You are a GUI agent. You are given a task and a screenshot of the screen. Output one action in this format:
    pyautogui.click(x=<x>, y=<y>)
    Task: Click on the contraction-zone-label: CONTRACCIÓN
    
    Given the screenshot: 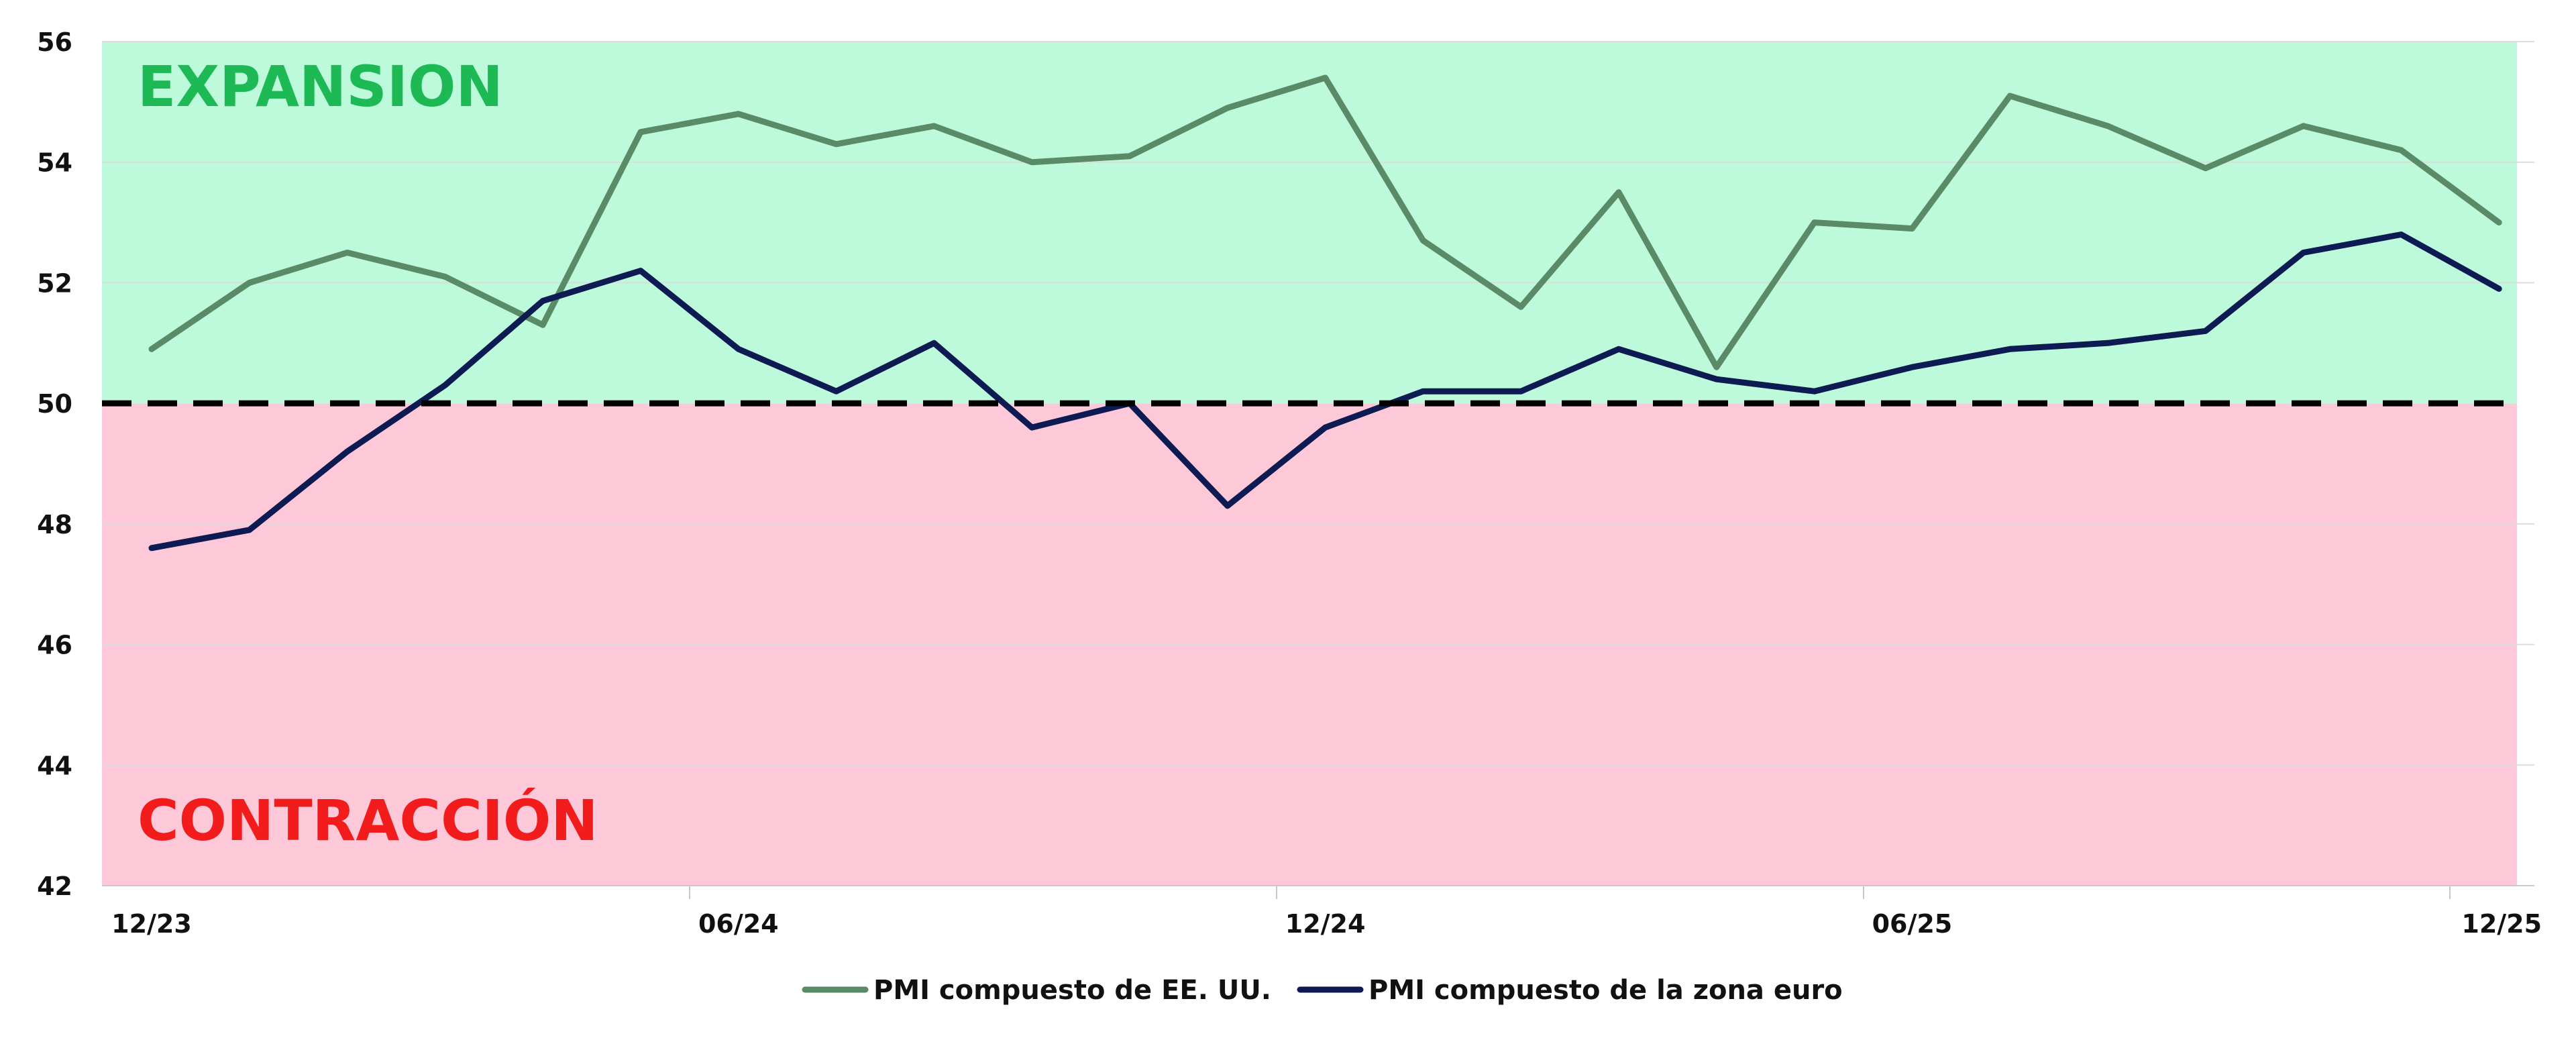 What is the action you would take?
    pyautogui.click(x=368, y=820)
    